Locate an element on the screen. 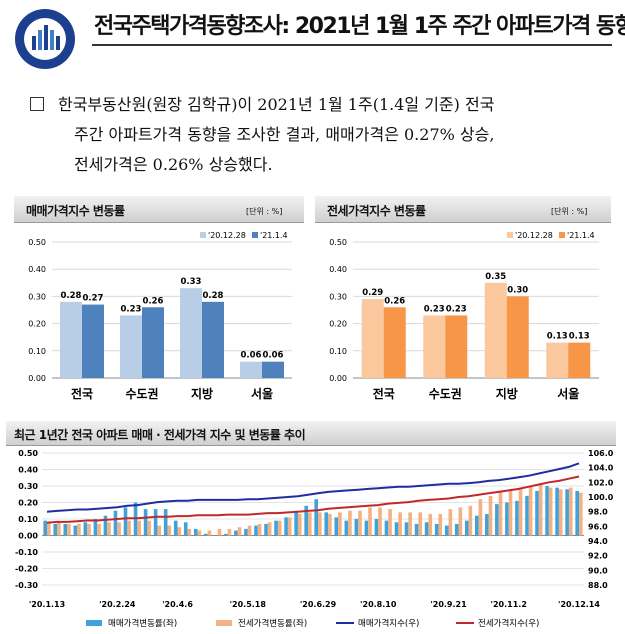 This screenshot has width=625, height=634. x-tick-label: '20.5.18 is located at coordinates (248, 604).